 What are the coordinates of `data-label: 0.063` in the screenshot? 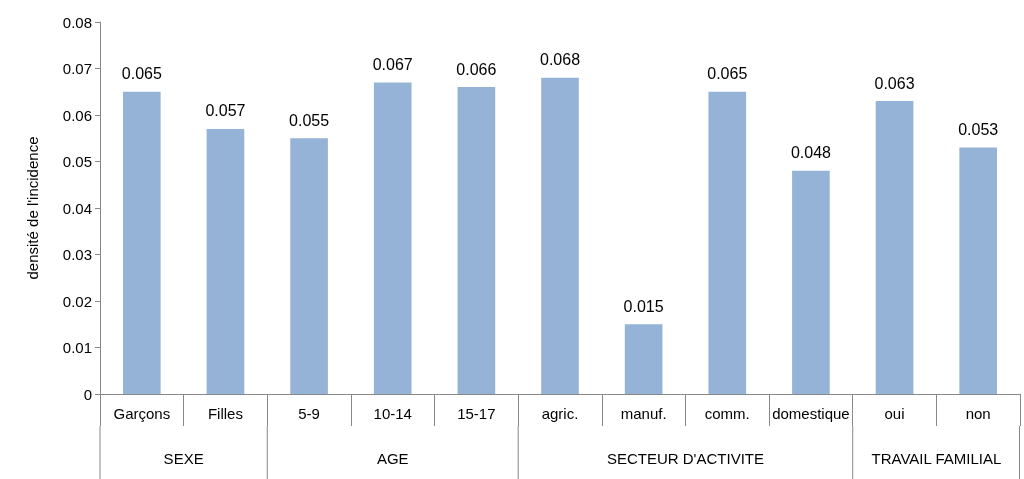 It's located at (894, 83).